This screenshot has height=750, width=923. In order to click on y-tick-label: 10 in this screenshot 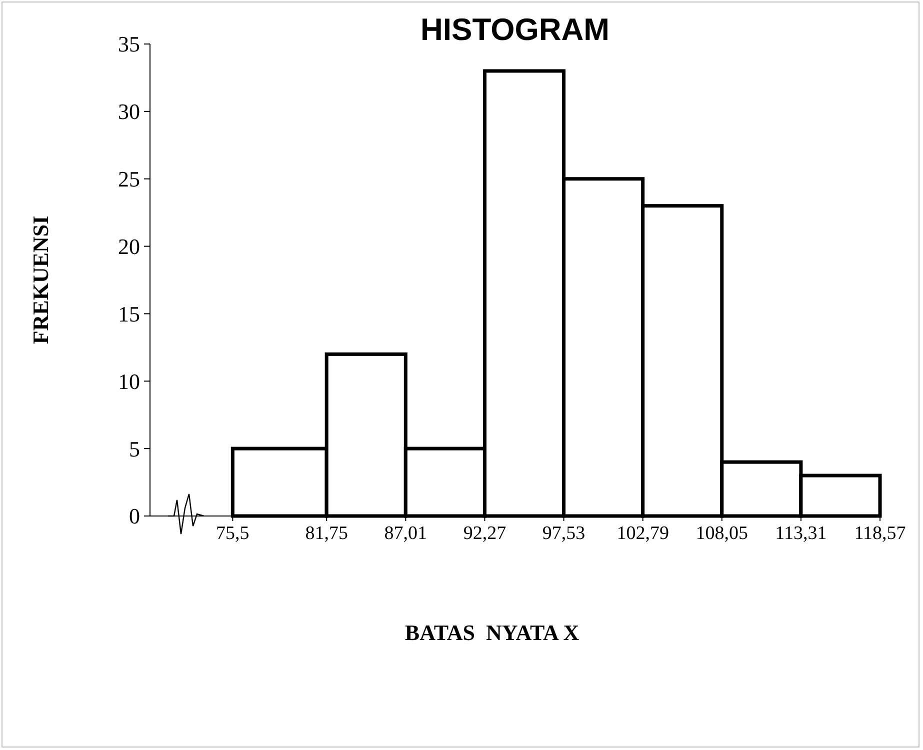, I will do `click(129, 381)`.